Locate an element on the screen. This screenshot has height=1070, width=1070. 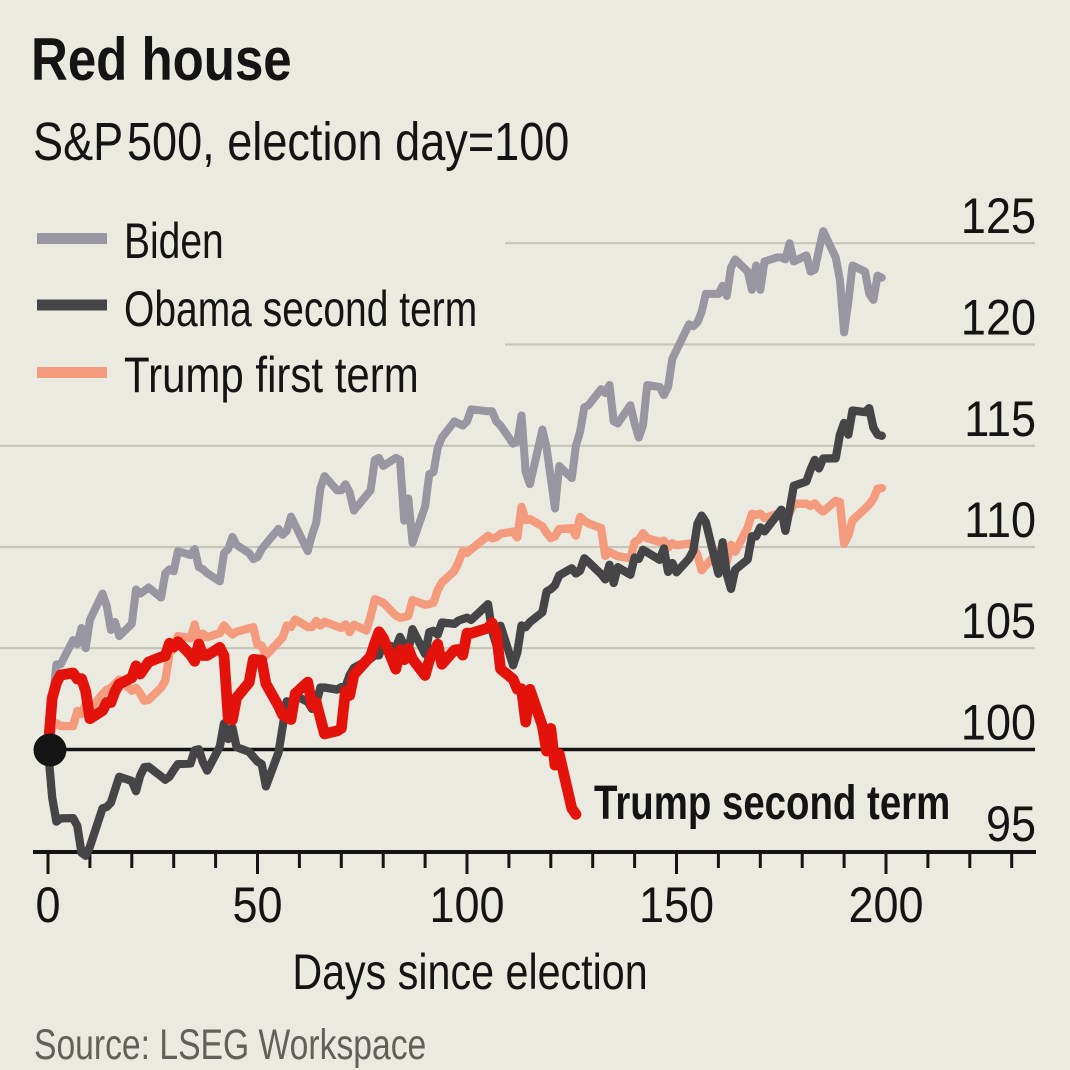
svg-text: 115 is located at coordinates (1000, 420).